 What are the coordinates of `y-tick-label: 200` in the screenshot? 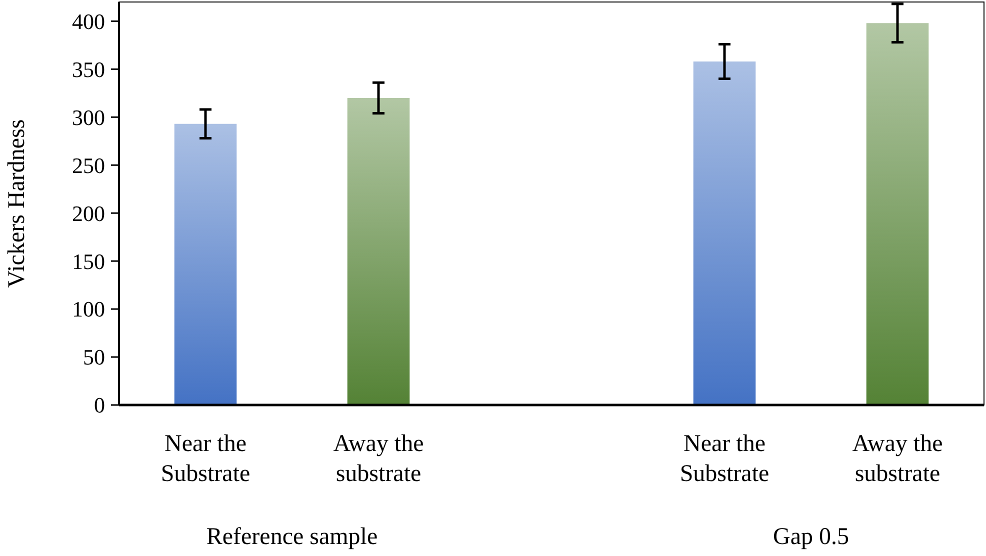 It's located at (88, 213).